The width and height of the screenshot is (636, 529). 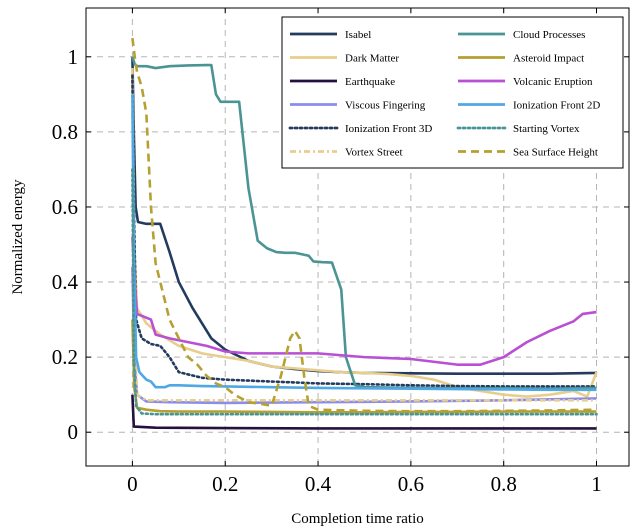 What do you see at coordinates (18, 237) in the screenshot?
I see `y-axis-title: Normalized energy` at bounding box center [18, 237].